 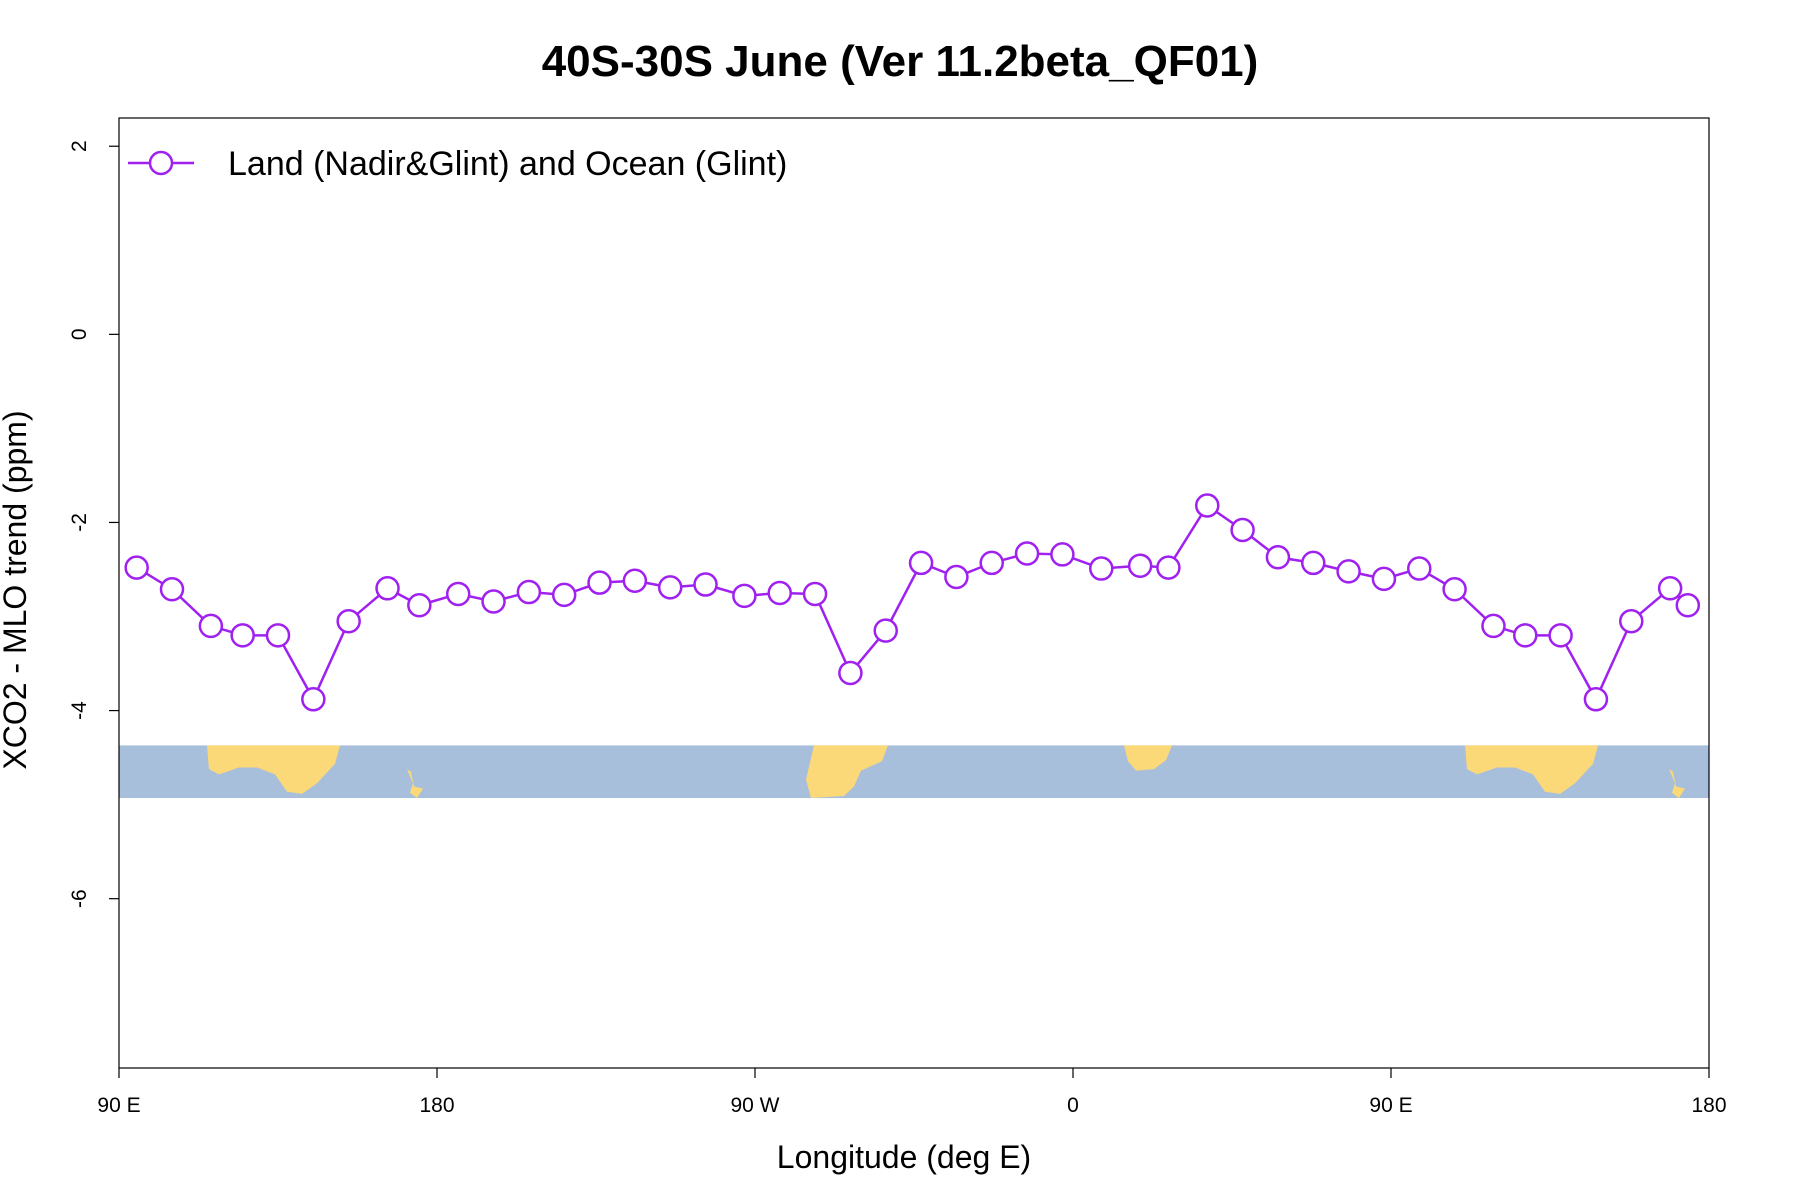 What do you see at coordinates (79, 334) in the screenshot?
I see `y-tick-label: 0` at bounding box center [79, 334].